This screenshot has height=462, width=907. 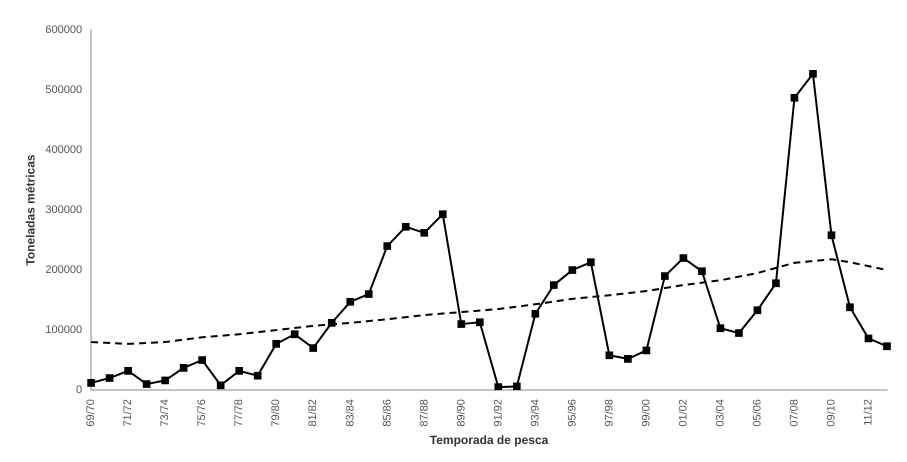 I want to click on y-tick-label: 600000, so click(x=63, y=30).